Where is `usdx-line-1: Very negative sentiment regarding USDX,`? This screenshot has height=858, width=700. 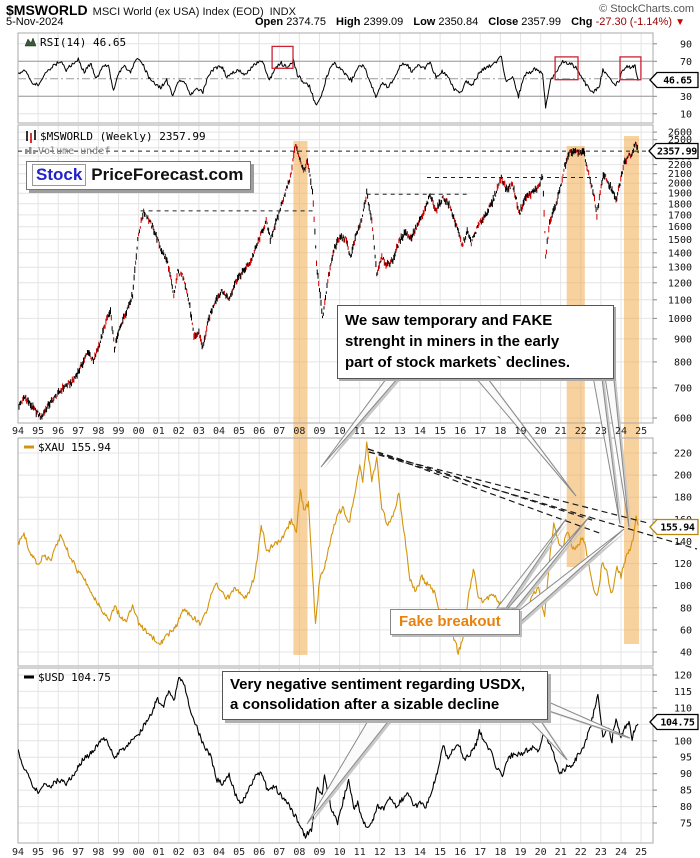 usdx-line-1: Very negative sentiment regarding USDX, is located at coordinates (378, 684).